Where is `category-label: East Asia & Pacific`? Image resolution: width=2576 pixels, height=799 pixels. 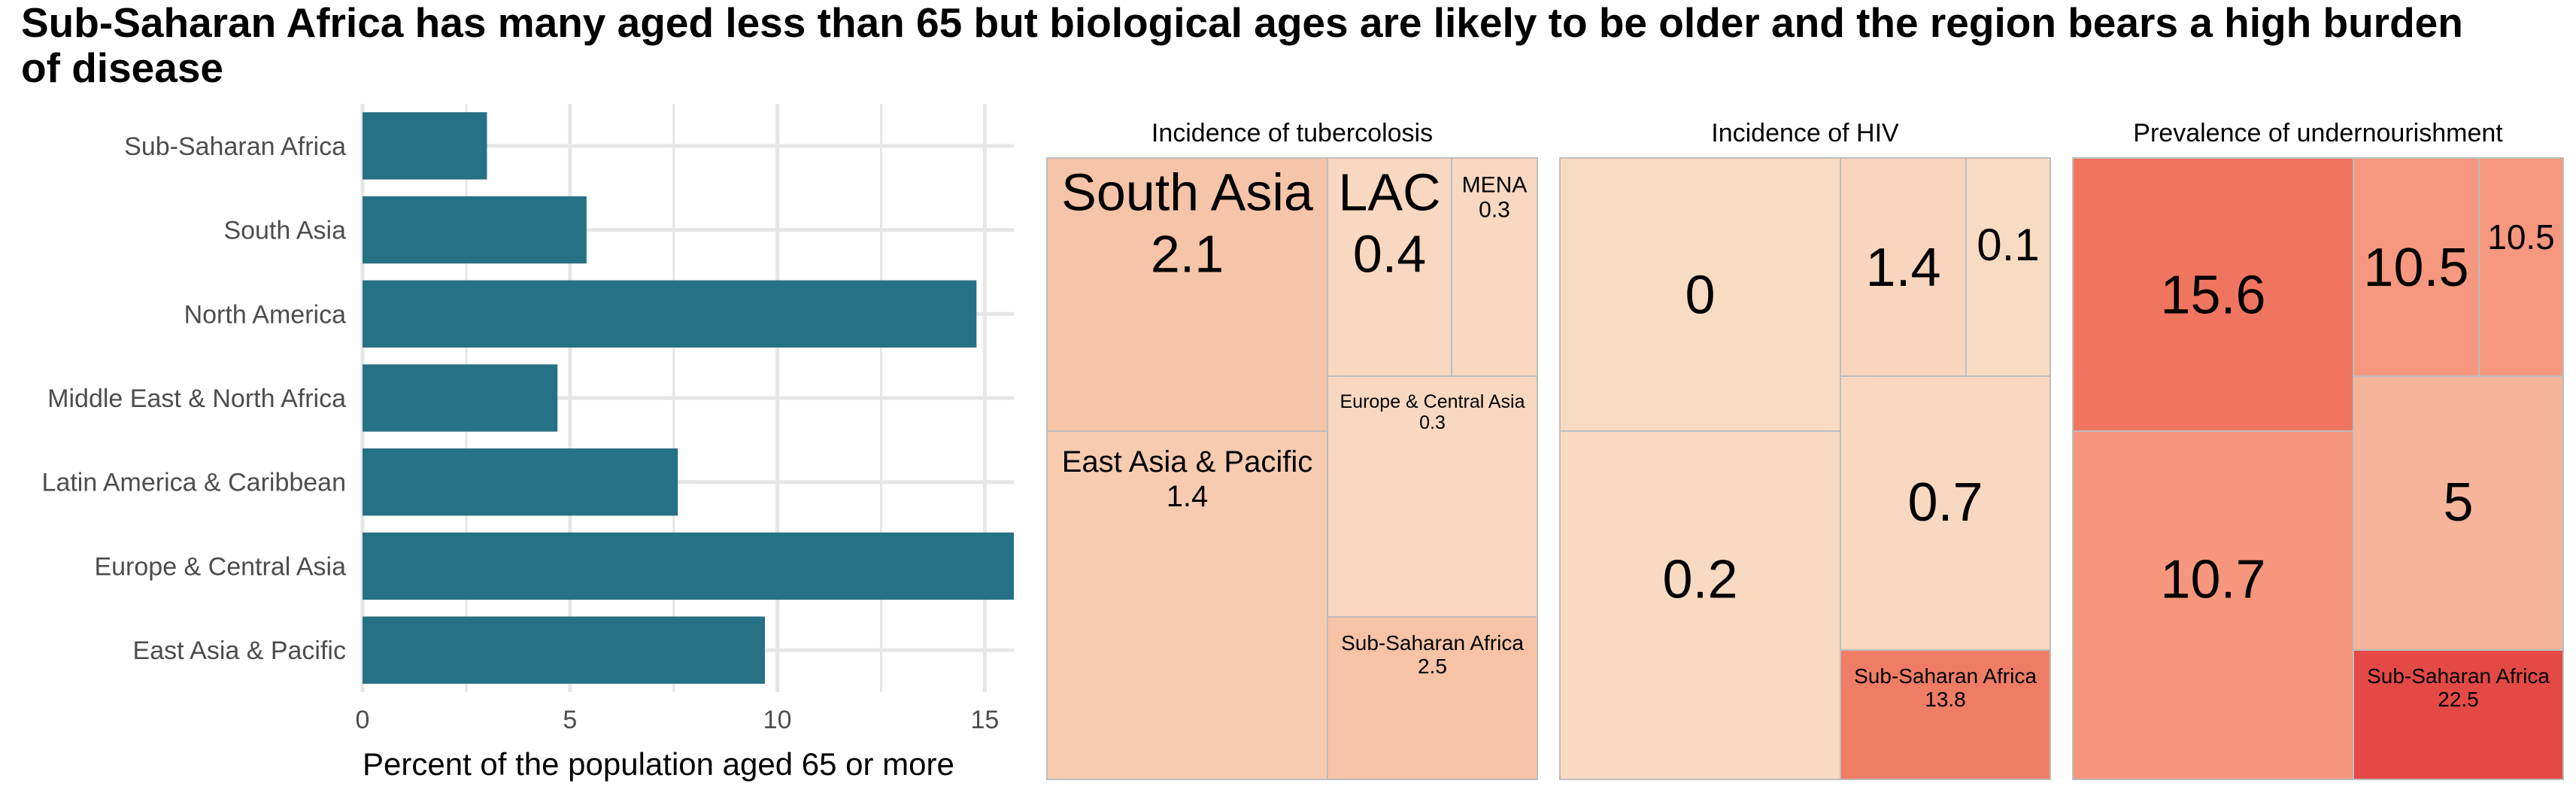 category-label: East Asia & Pacific is located at coordinates (239, 650).